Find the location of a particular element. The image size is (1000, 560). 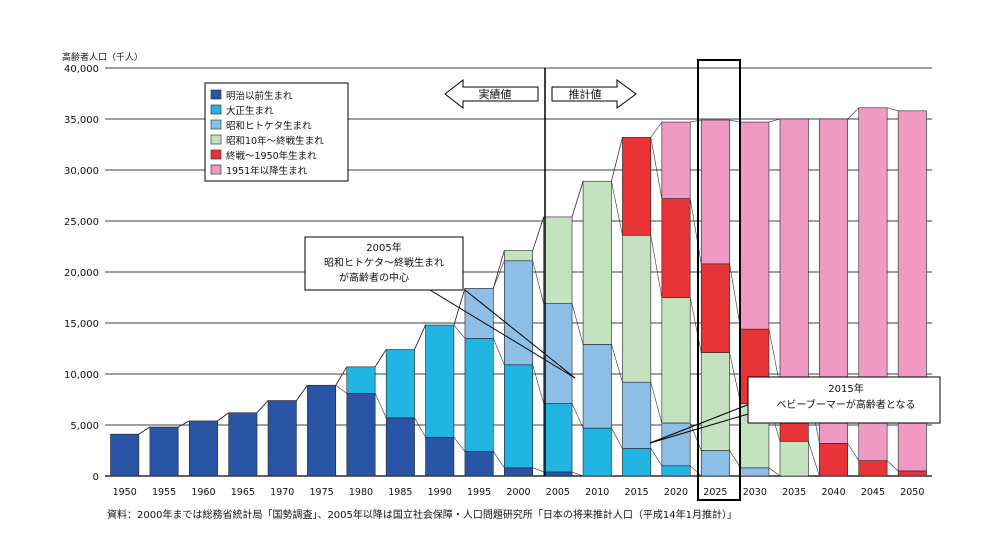

annotation-2015: 2015年 ベビーブーマーが高齢者となる is located at coordinates (795, 410).